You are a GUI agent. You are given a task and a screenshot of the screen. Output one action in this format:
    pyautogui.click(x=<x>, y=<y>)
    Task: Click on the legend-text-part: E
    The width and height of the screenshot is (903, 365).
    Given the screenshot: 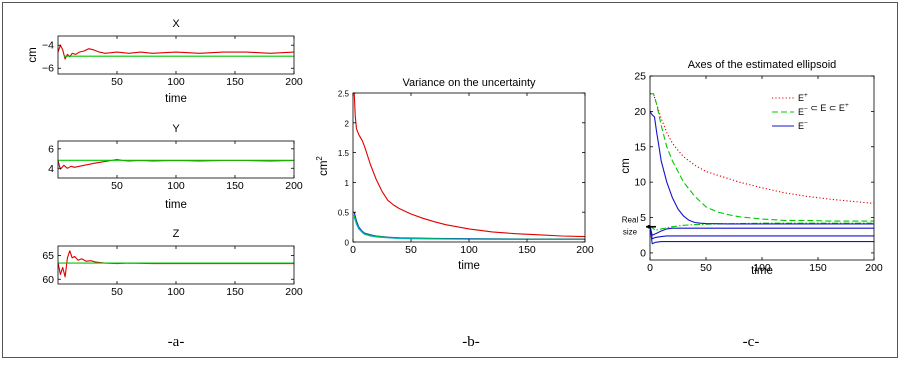 What is the action you would take?
    pyautogui.click(x=823, y=108)
    